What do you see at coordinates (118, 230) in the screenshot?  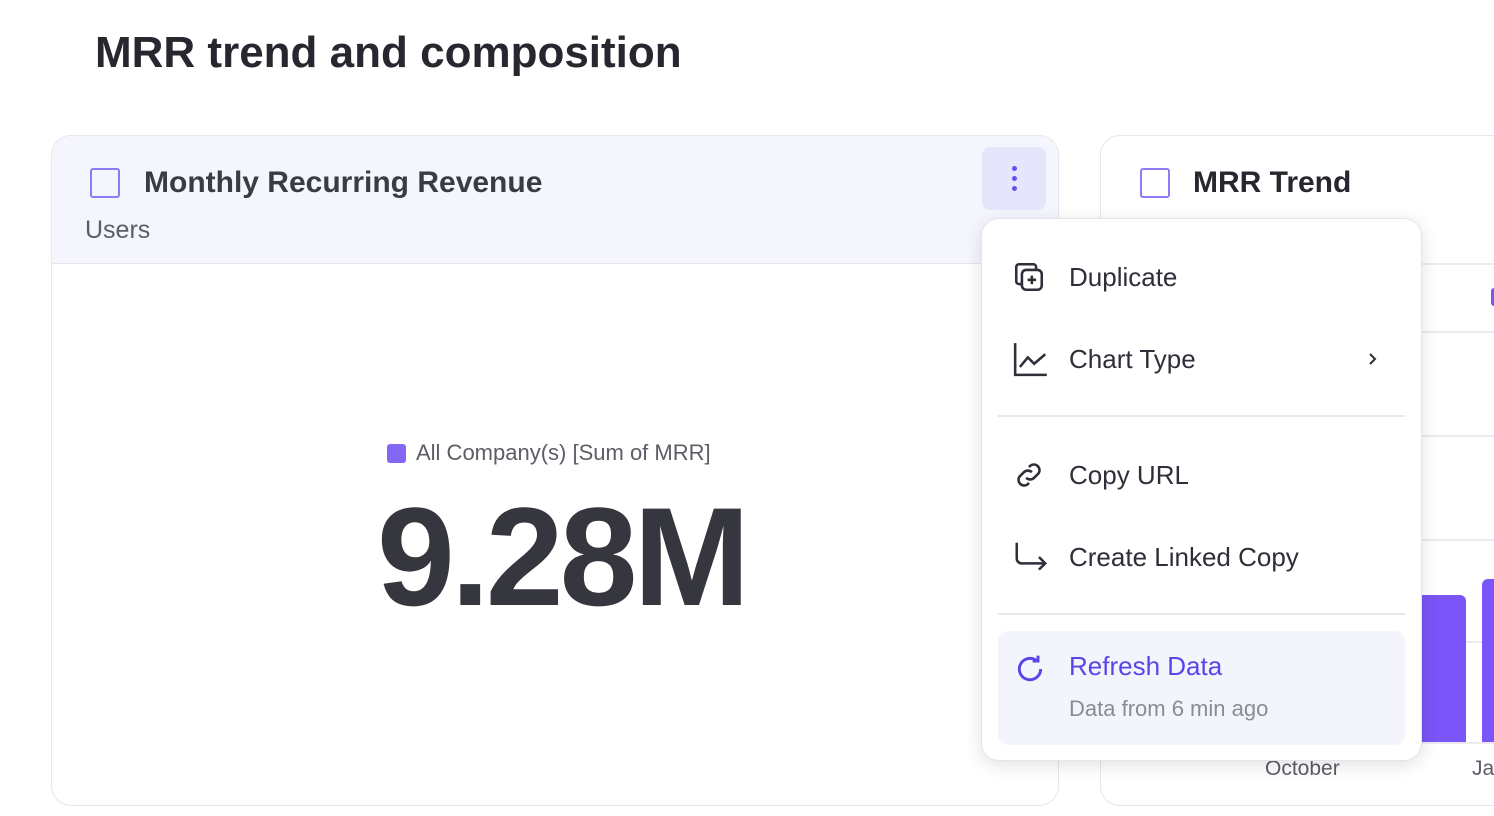 I see `card-subtitle: Users` at bounding box center [118, 230].